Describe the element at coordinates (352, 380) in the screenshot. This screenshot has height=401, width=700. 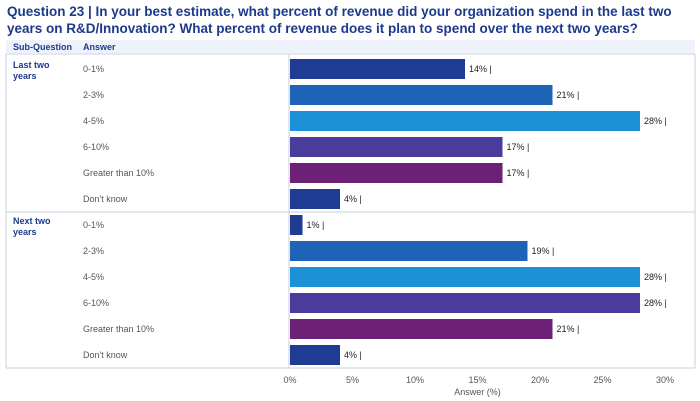
I see `x-tick-label: 5%` at that location.